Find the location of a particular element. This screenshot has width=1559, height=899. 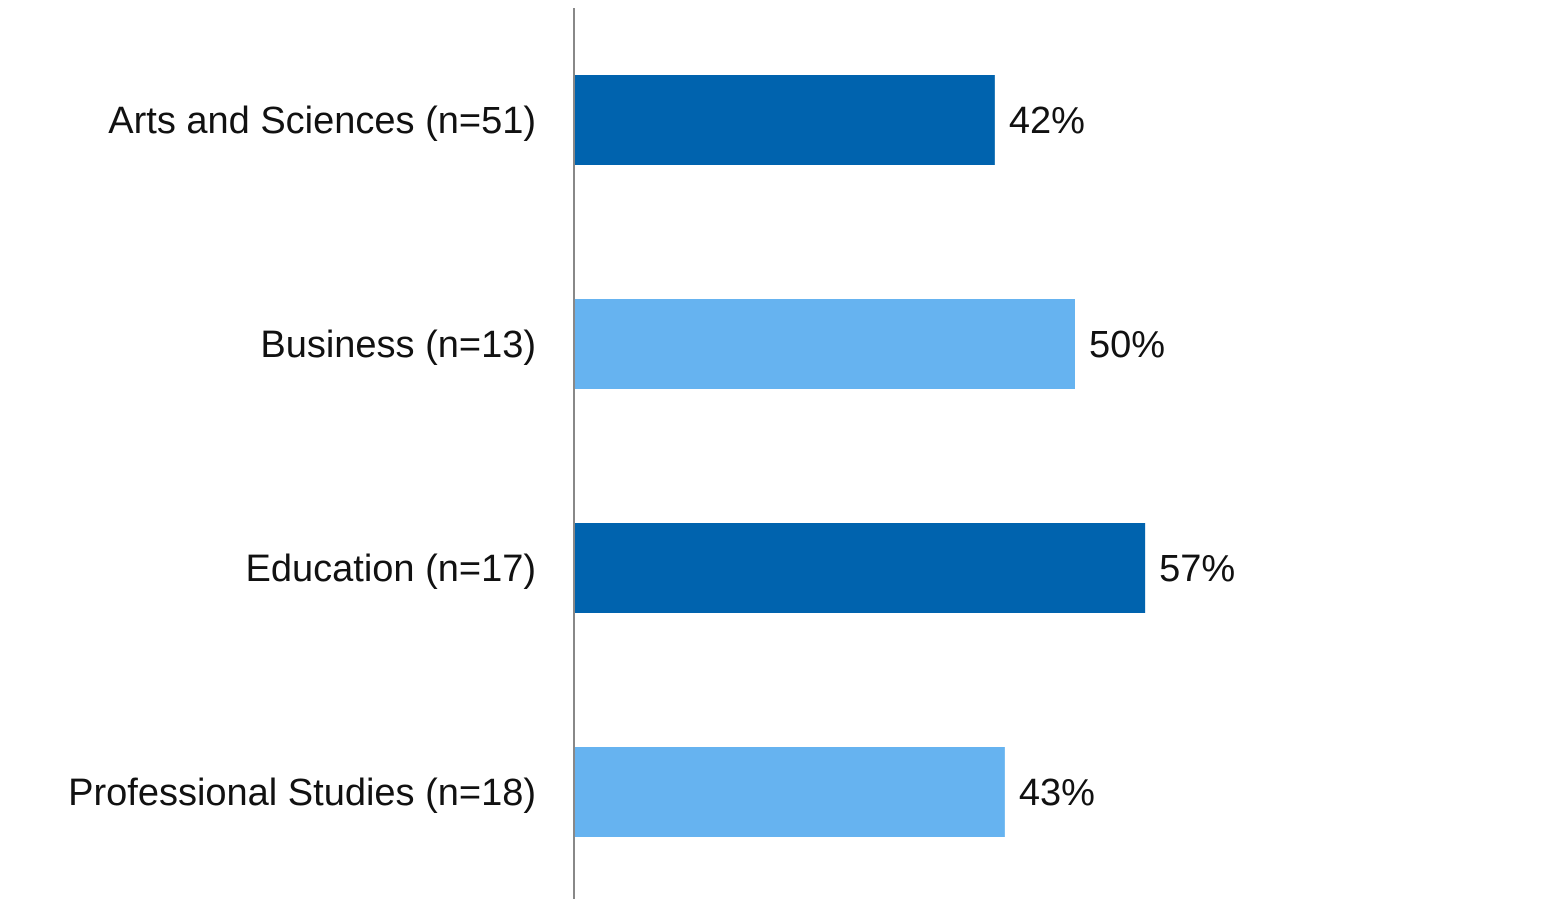

value-label-3: 43% is located at coordinates (1057, 793).